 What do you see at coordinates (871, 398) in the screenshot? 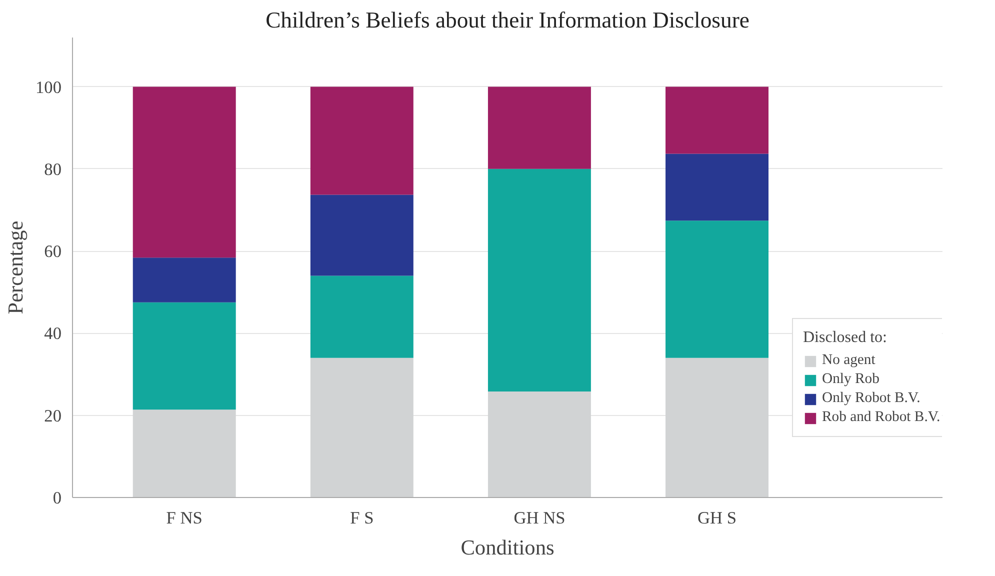
I see `legend-label: Only Robot B.V.` at bounding box center [871, 398].